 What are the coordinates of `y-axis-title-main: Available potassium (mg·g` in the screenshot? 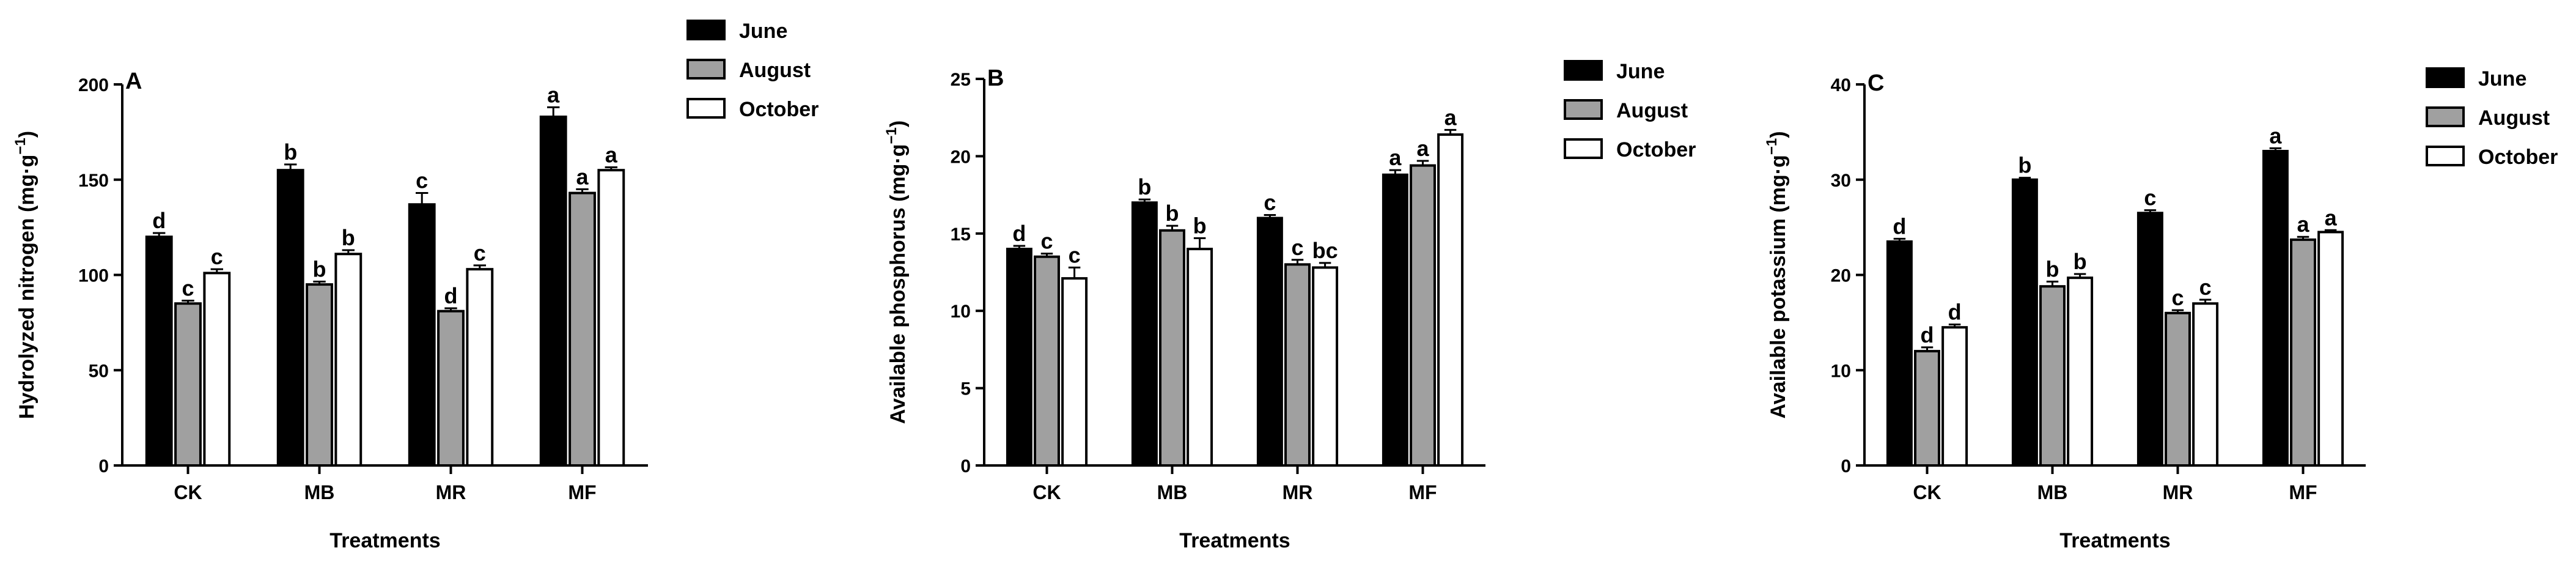 It's located at (1778, 286).